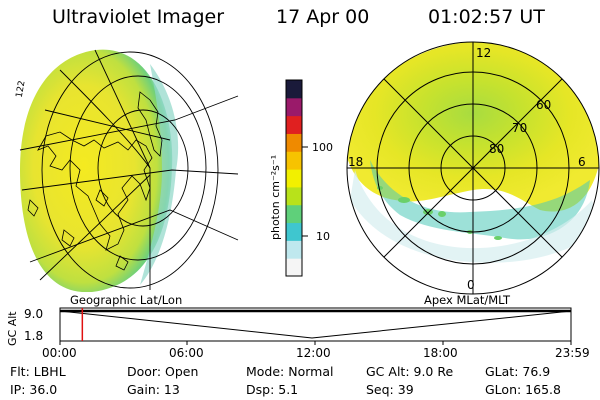  I want to click on left-panel-caption: Geographic Lat/Lon, so click(126, 300).